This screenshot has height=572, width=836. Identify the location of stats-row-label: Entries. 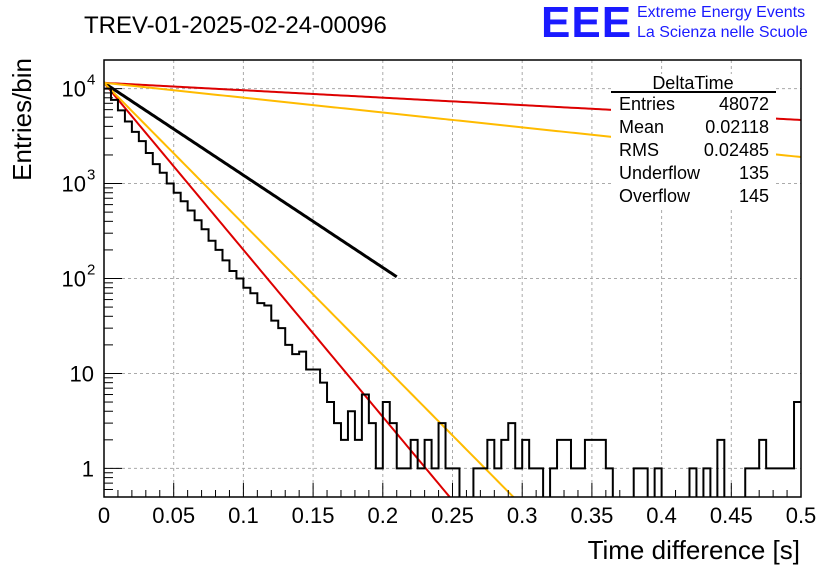
(647, 104).